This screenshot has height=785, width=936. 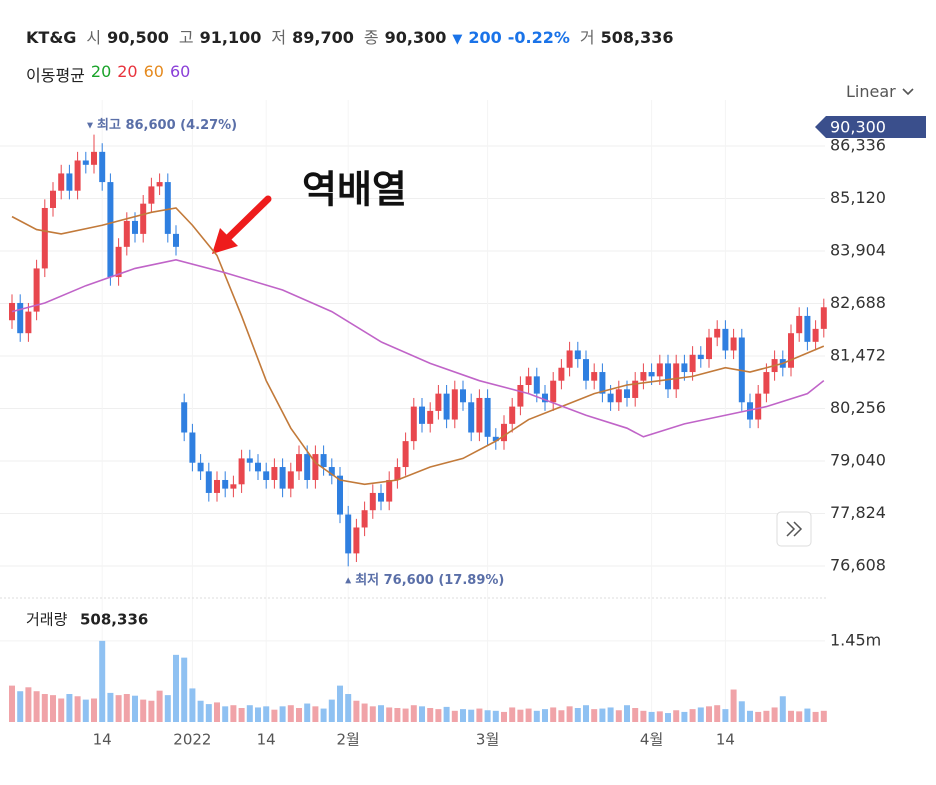 I want to click on stat-value: 90,500, so click(x=138, y=37).